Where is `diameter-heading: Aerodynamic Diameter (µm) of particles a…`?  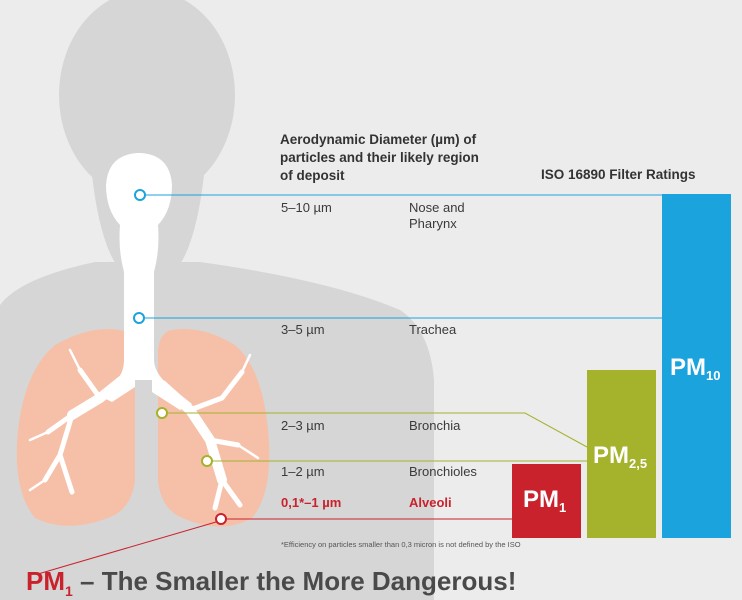 diameter-heading: Aerodynamic Diameter (µm) of particles a… is located at coordinates (405, 158).